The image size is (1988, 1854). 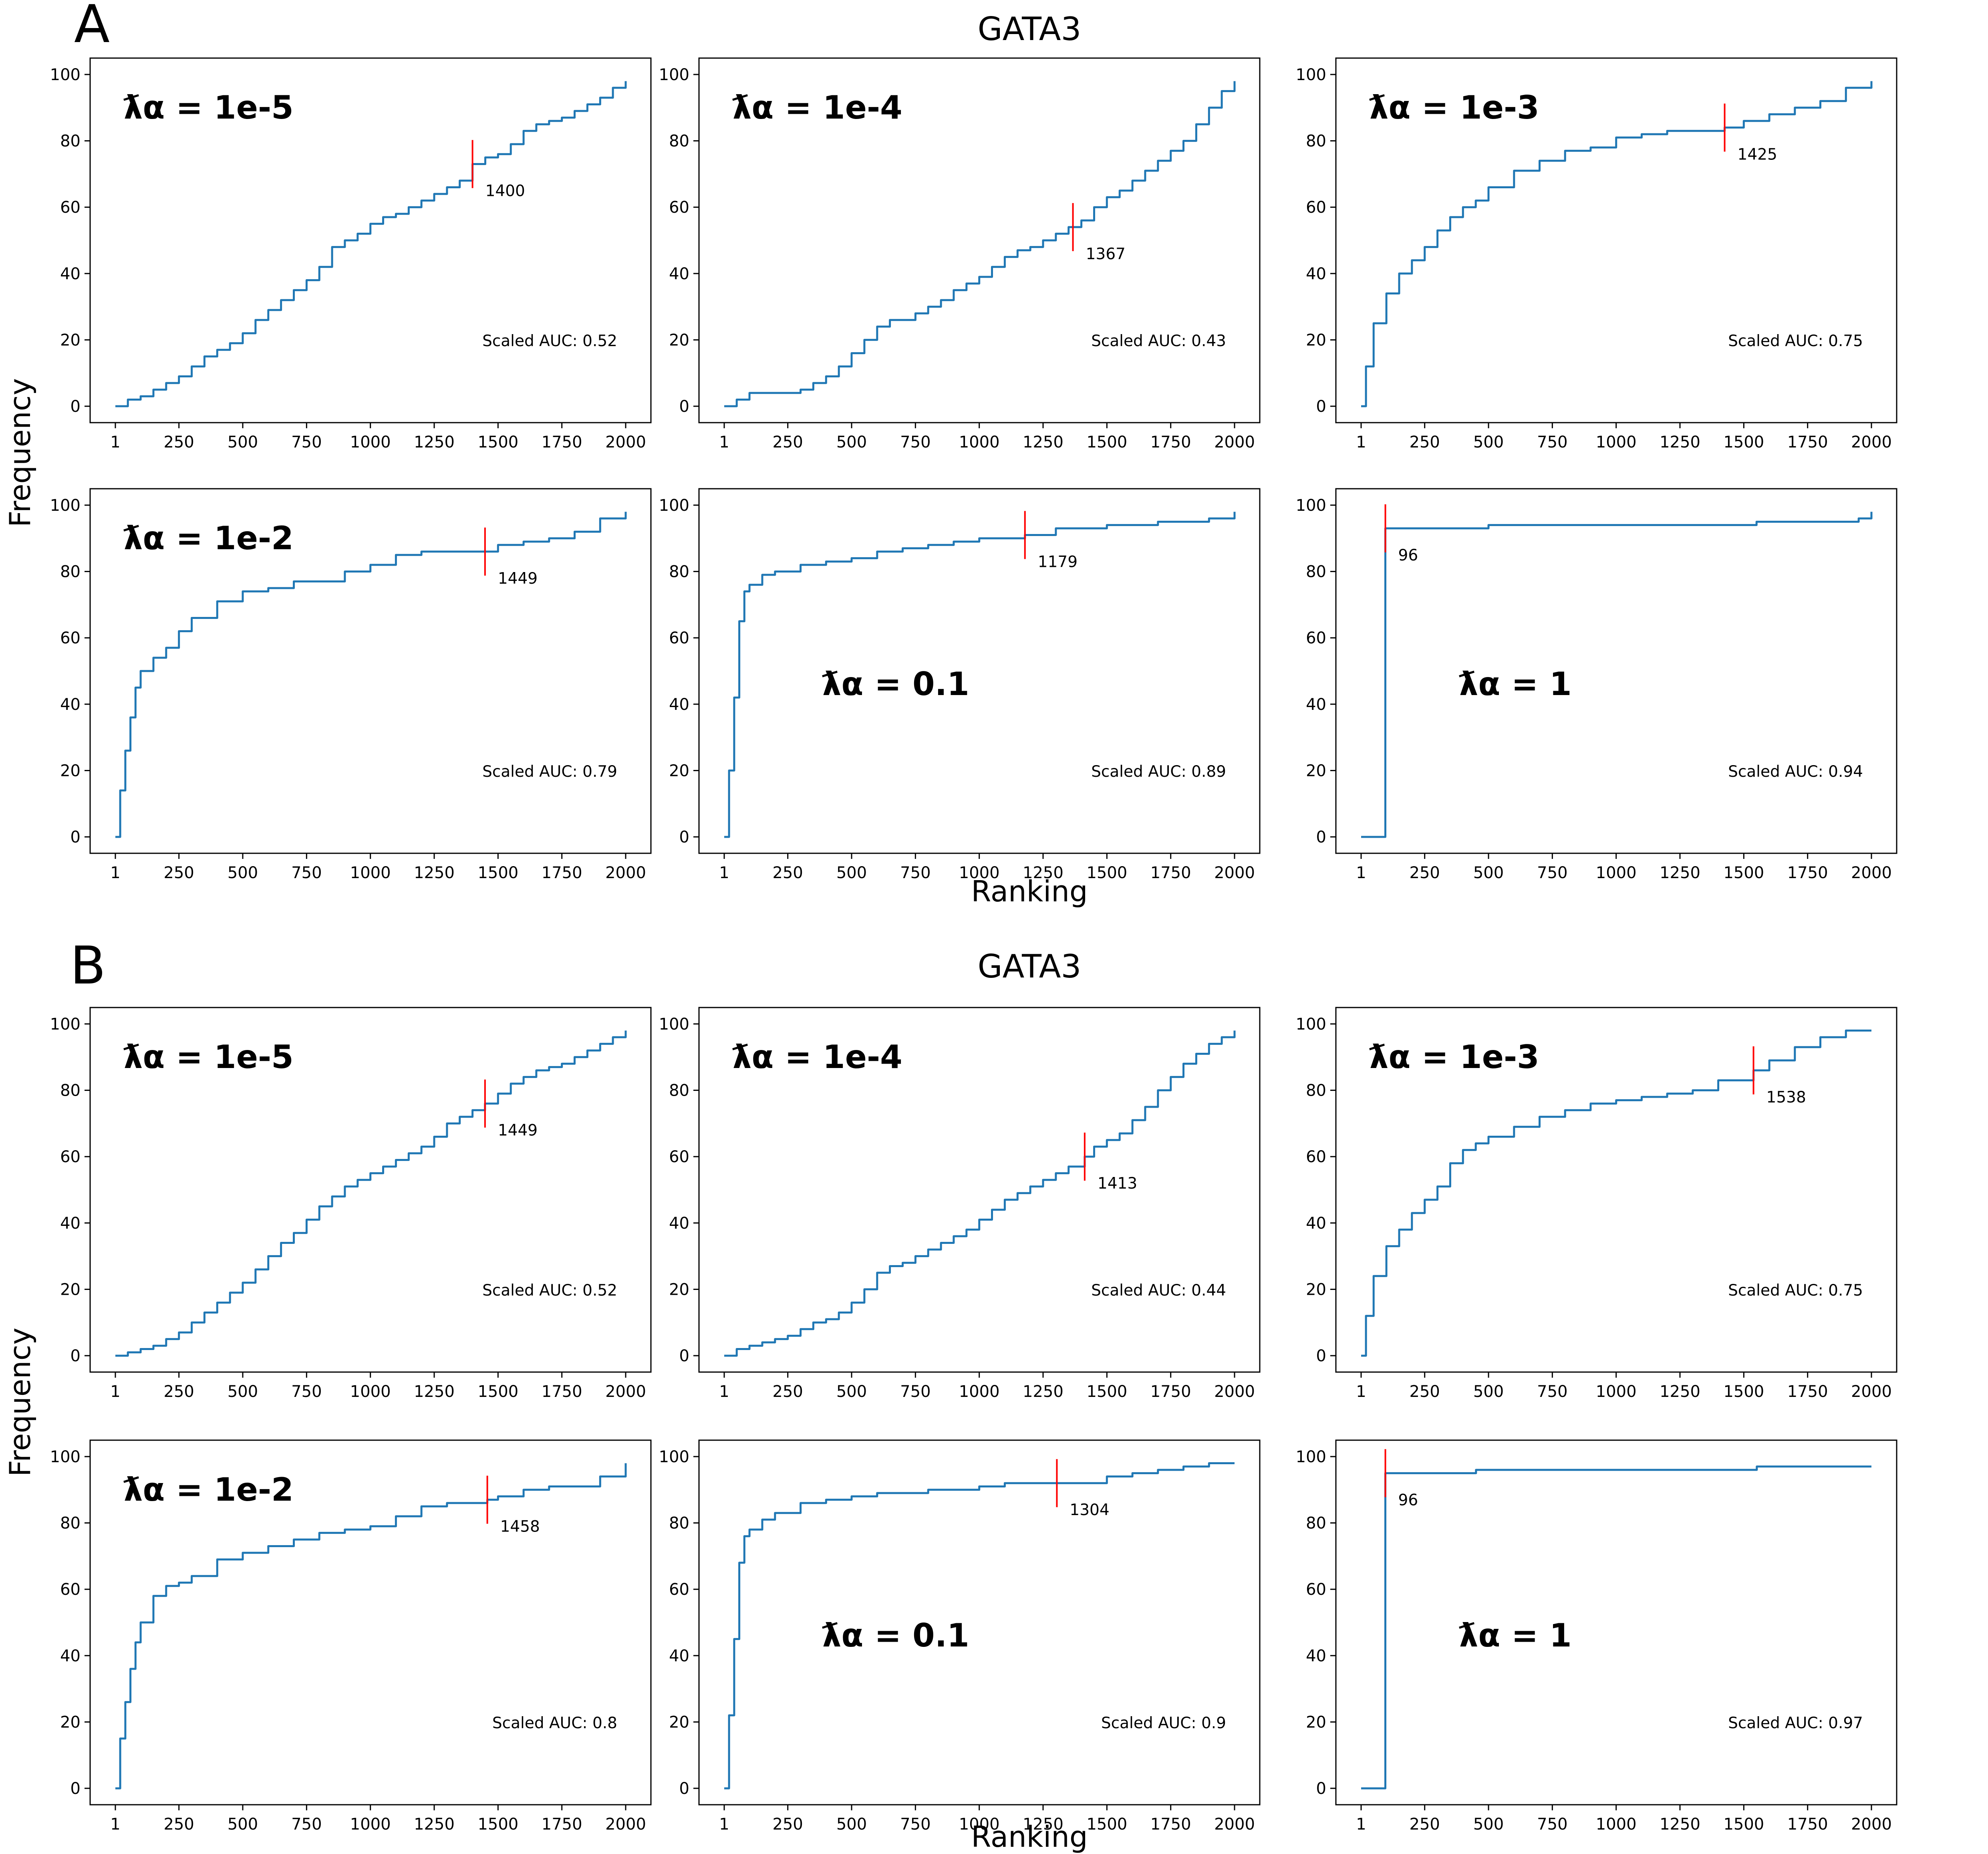 What do you see at coordinates (549, 1291) in the screenshot?
I see `panel-b-plot-1-auc-label: Scaled AUC: 0.52` at bounding box center [549, 1291].